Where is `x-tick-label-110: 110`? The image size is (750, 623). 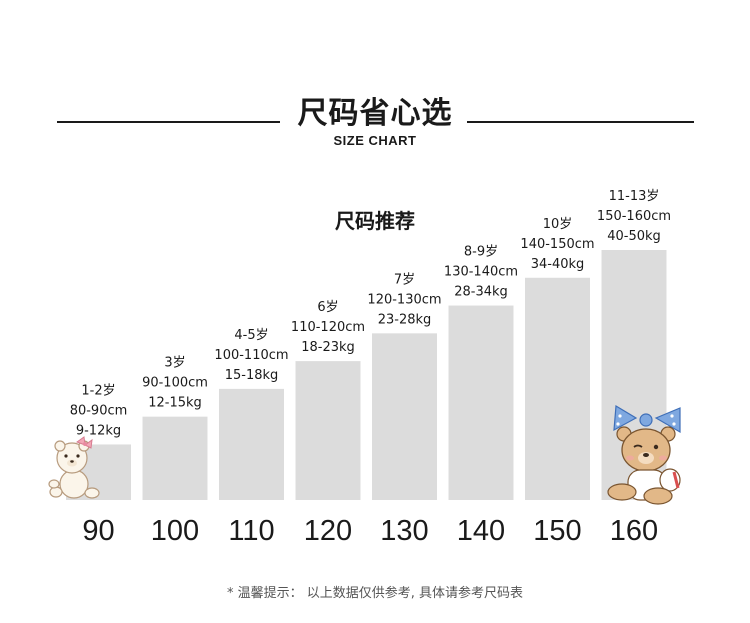
x-tick-label-110: 110 is located at coordinates (251, 531).